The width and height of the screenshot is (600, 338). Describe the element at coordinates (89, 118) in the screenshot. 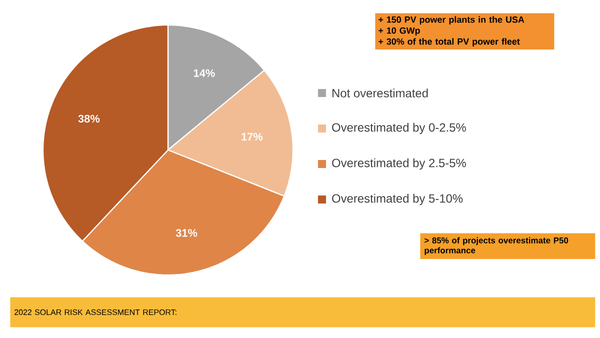

I see `data-label: 38%` at that location.